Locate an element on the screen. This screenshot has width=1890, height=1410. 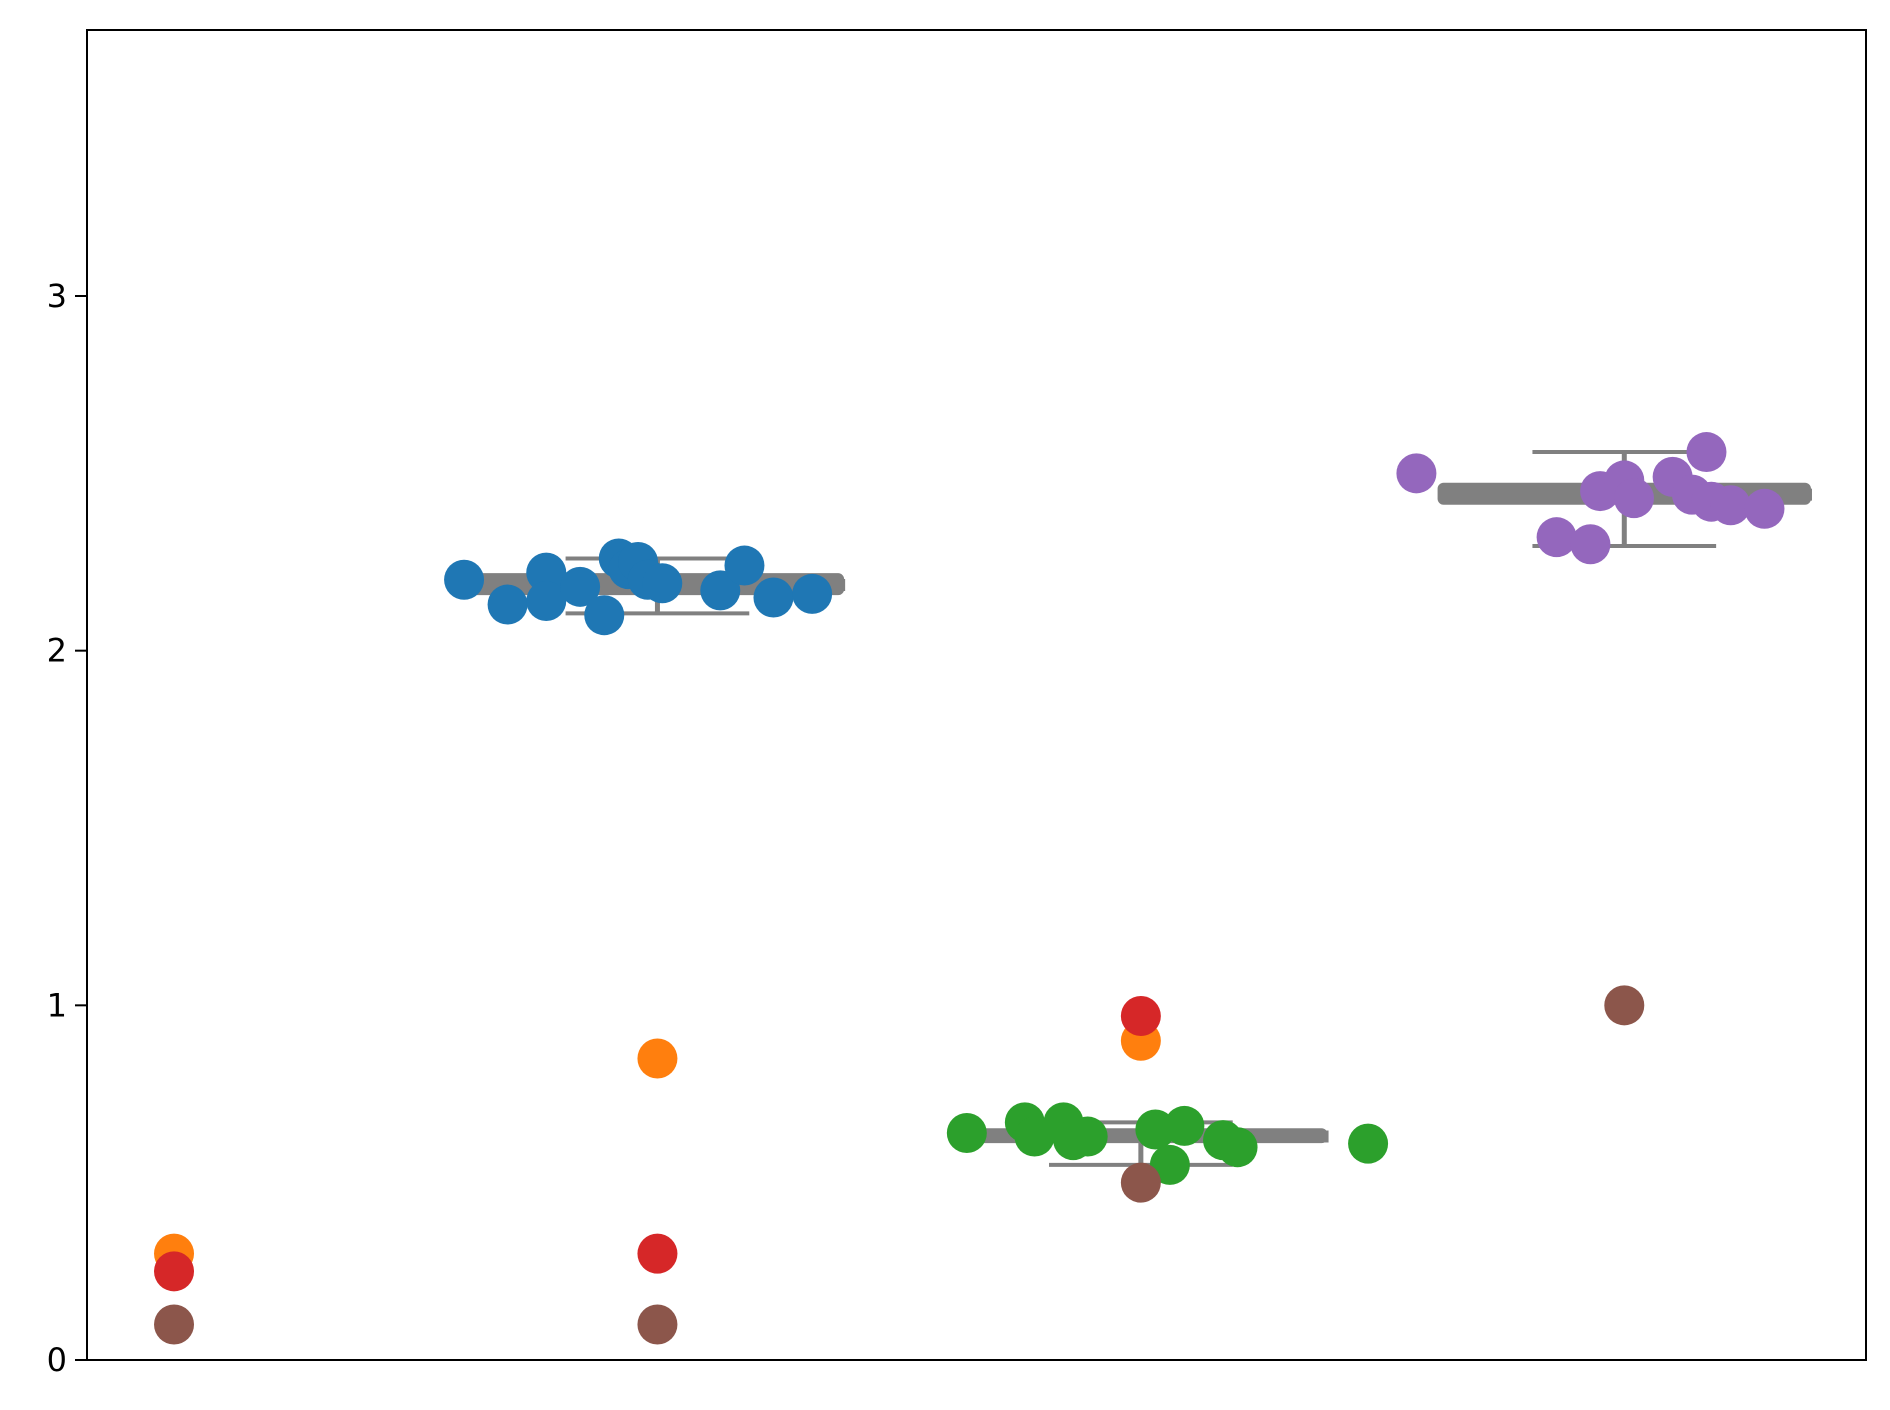
y-tick-label: 1 is located at coordinates (57, 1005).